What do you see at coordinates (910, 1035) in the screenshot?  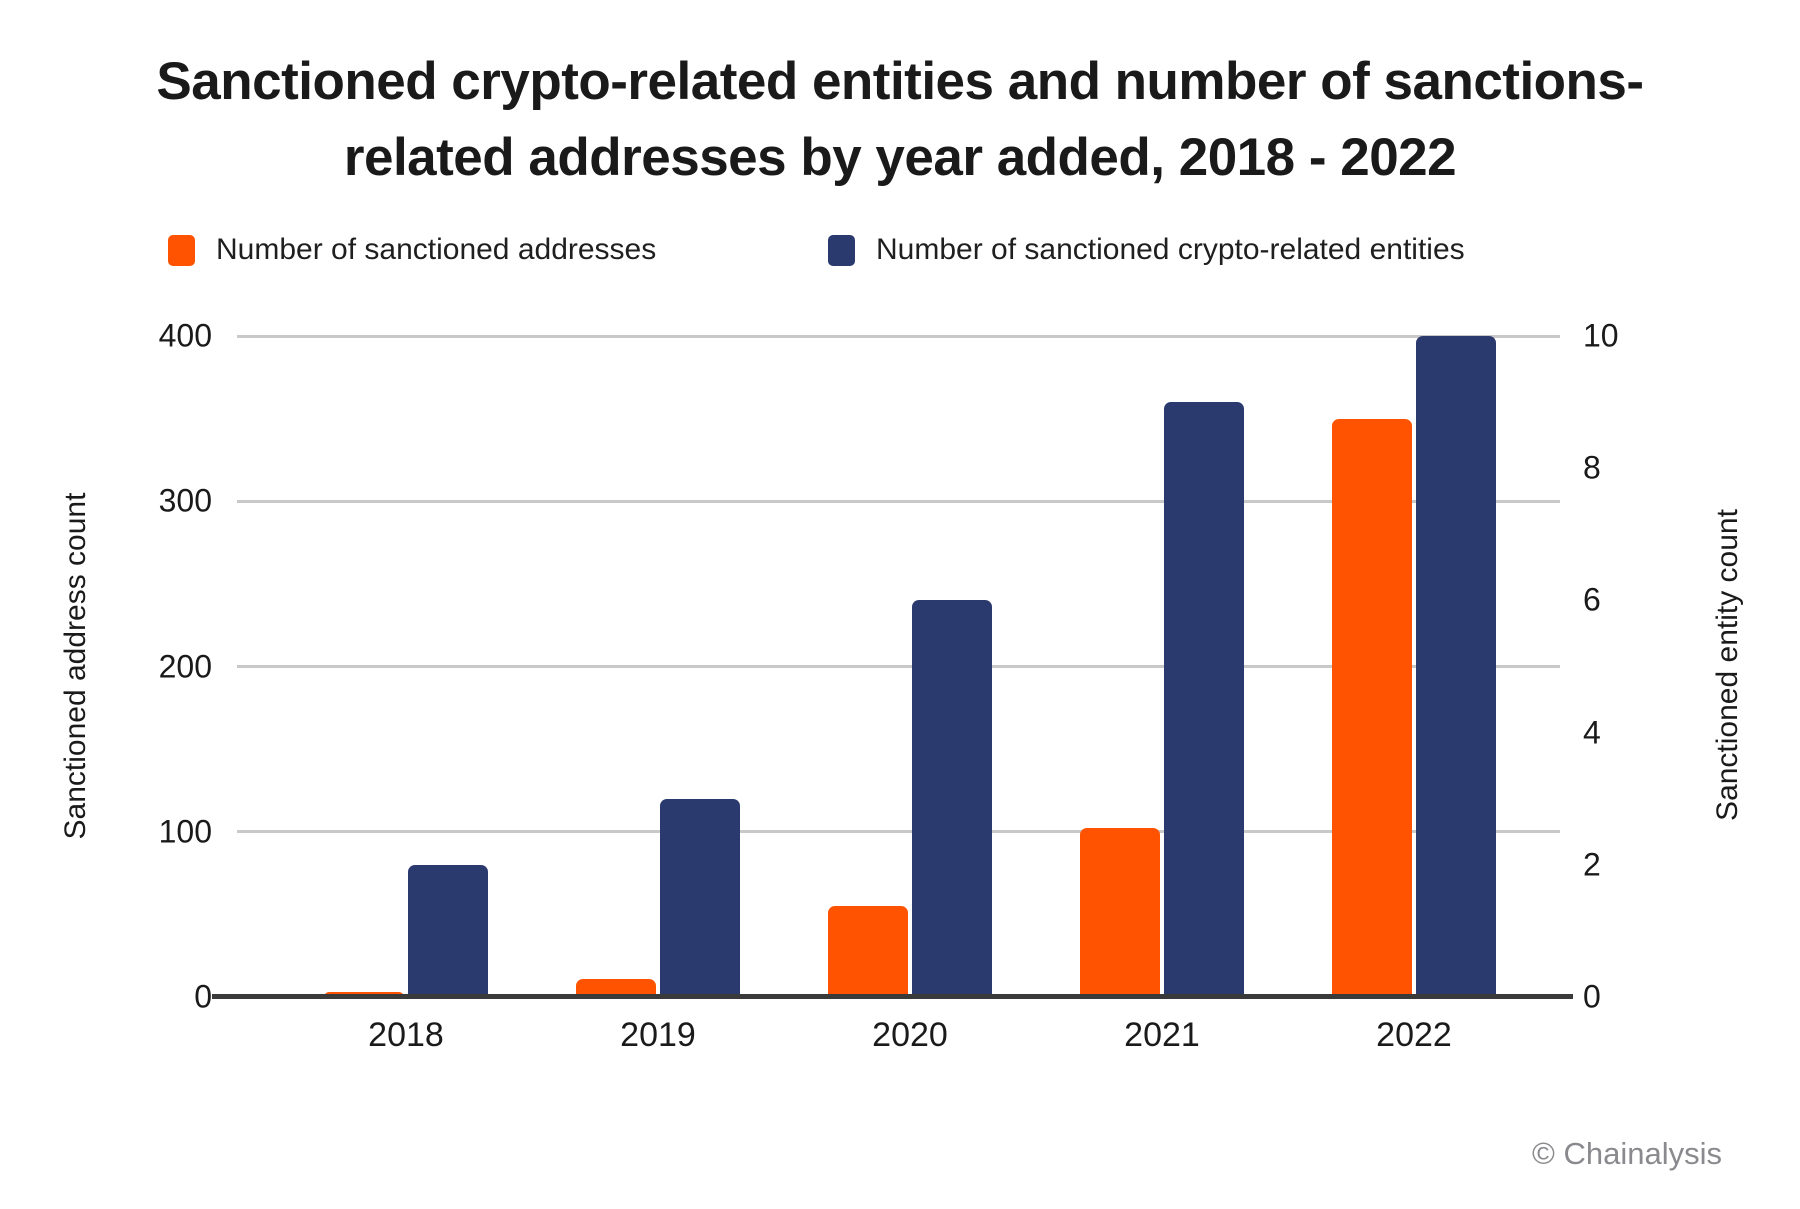 I see `x-tick-2020: 2020` at bounding box center [910, 1035].